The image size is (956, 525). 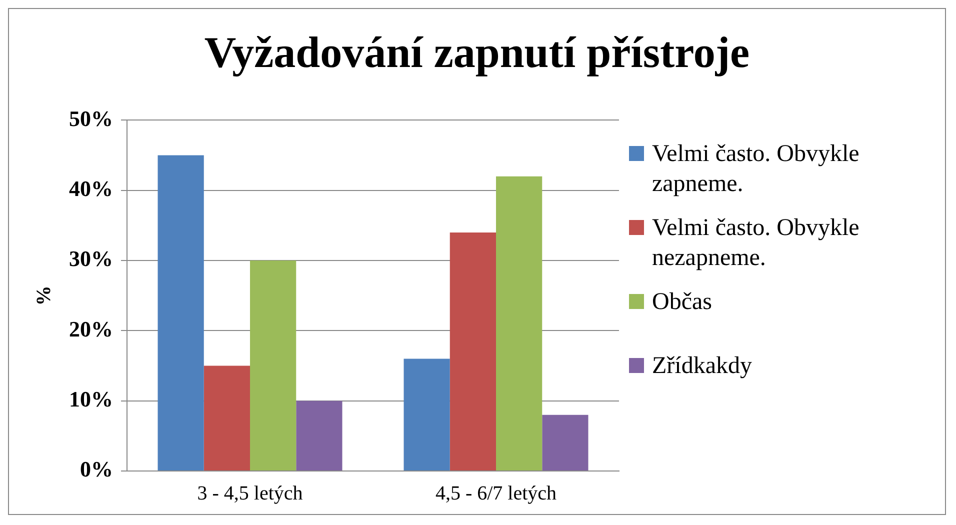 I want to click on chart-title: Vyžadování zapnutí přístroje, so click(x=477, y=53).